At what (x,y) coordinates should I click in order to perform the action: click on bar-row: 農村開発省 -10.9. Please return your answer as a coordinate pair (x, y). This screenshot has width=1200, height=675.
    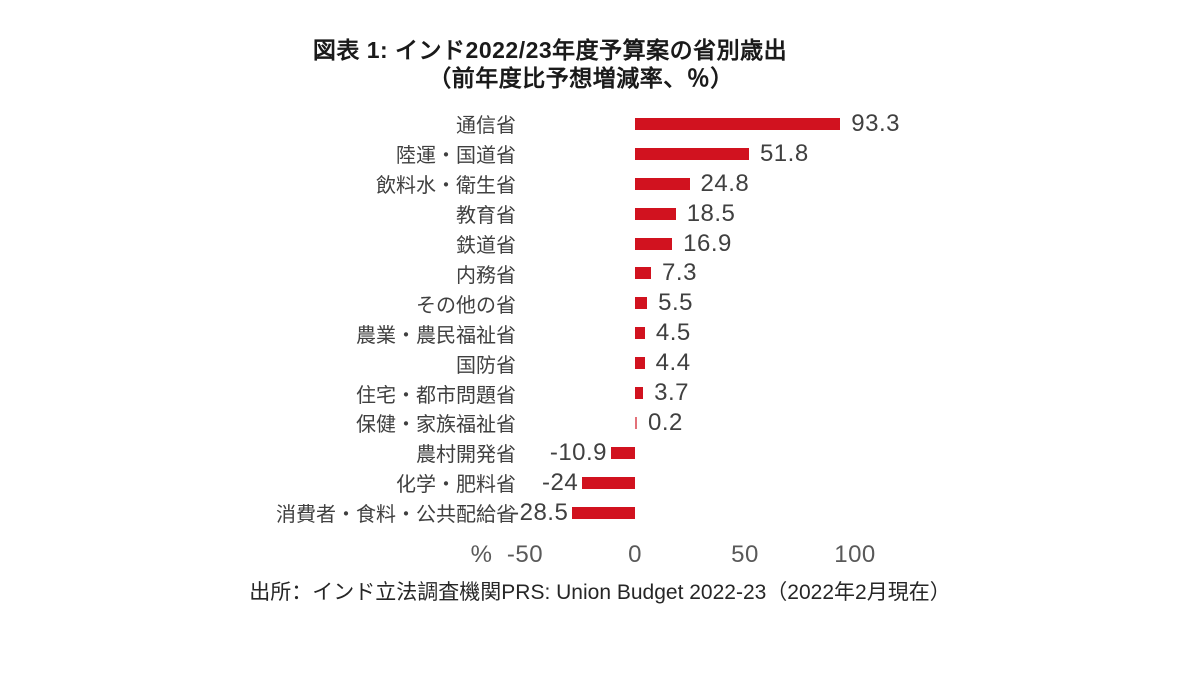
    Looking at the image, I should click on (600, 453).